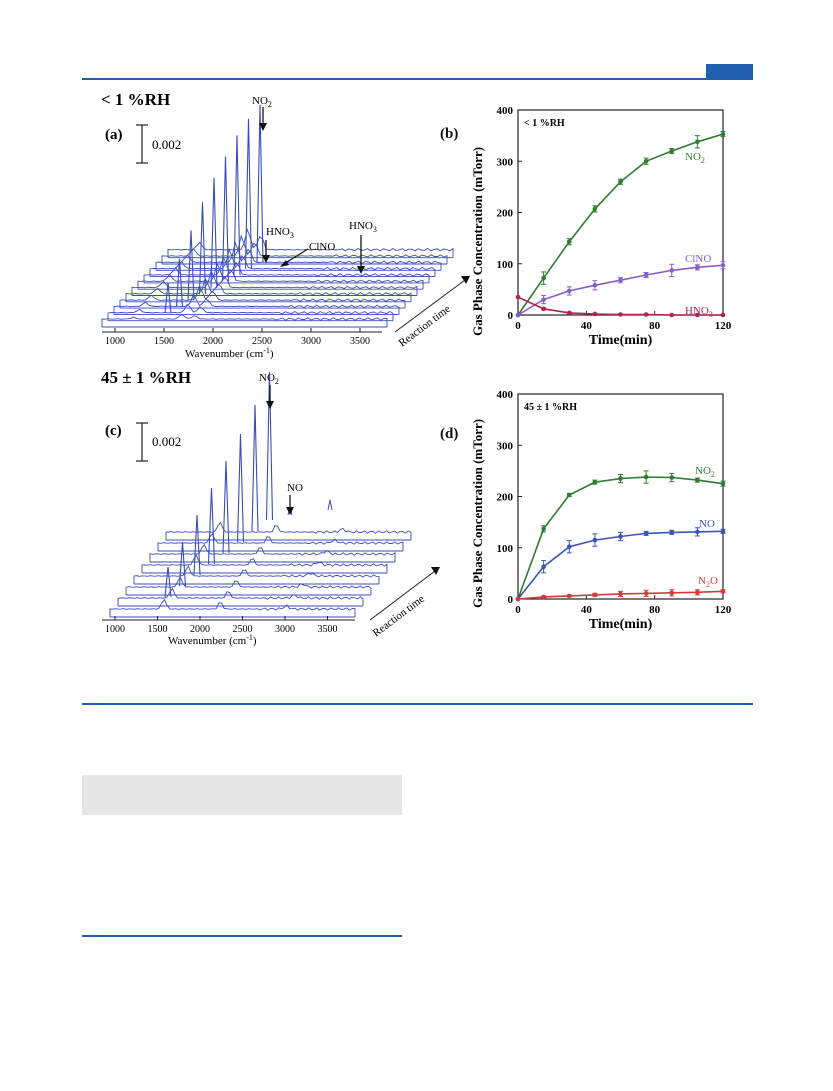  What do you see at coordinates (212, 640) in the screenshot?
I see `wavenumber-label-c: Wavenumber (cm-1)` at bounding box center [212, 640].